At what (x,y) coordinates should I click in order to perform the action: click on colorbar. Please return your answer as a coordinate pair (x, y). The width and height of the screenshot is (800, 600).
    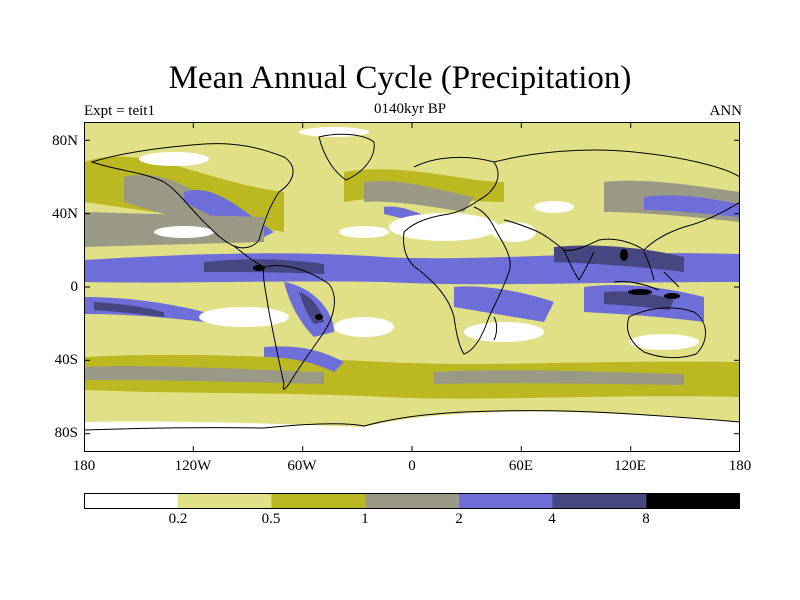
    Looking at the image, I should click on (412, 501).